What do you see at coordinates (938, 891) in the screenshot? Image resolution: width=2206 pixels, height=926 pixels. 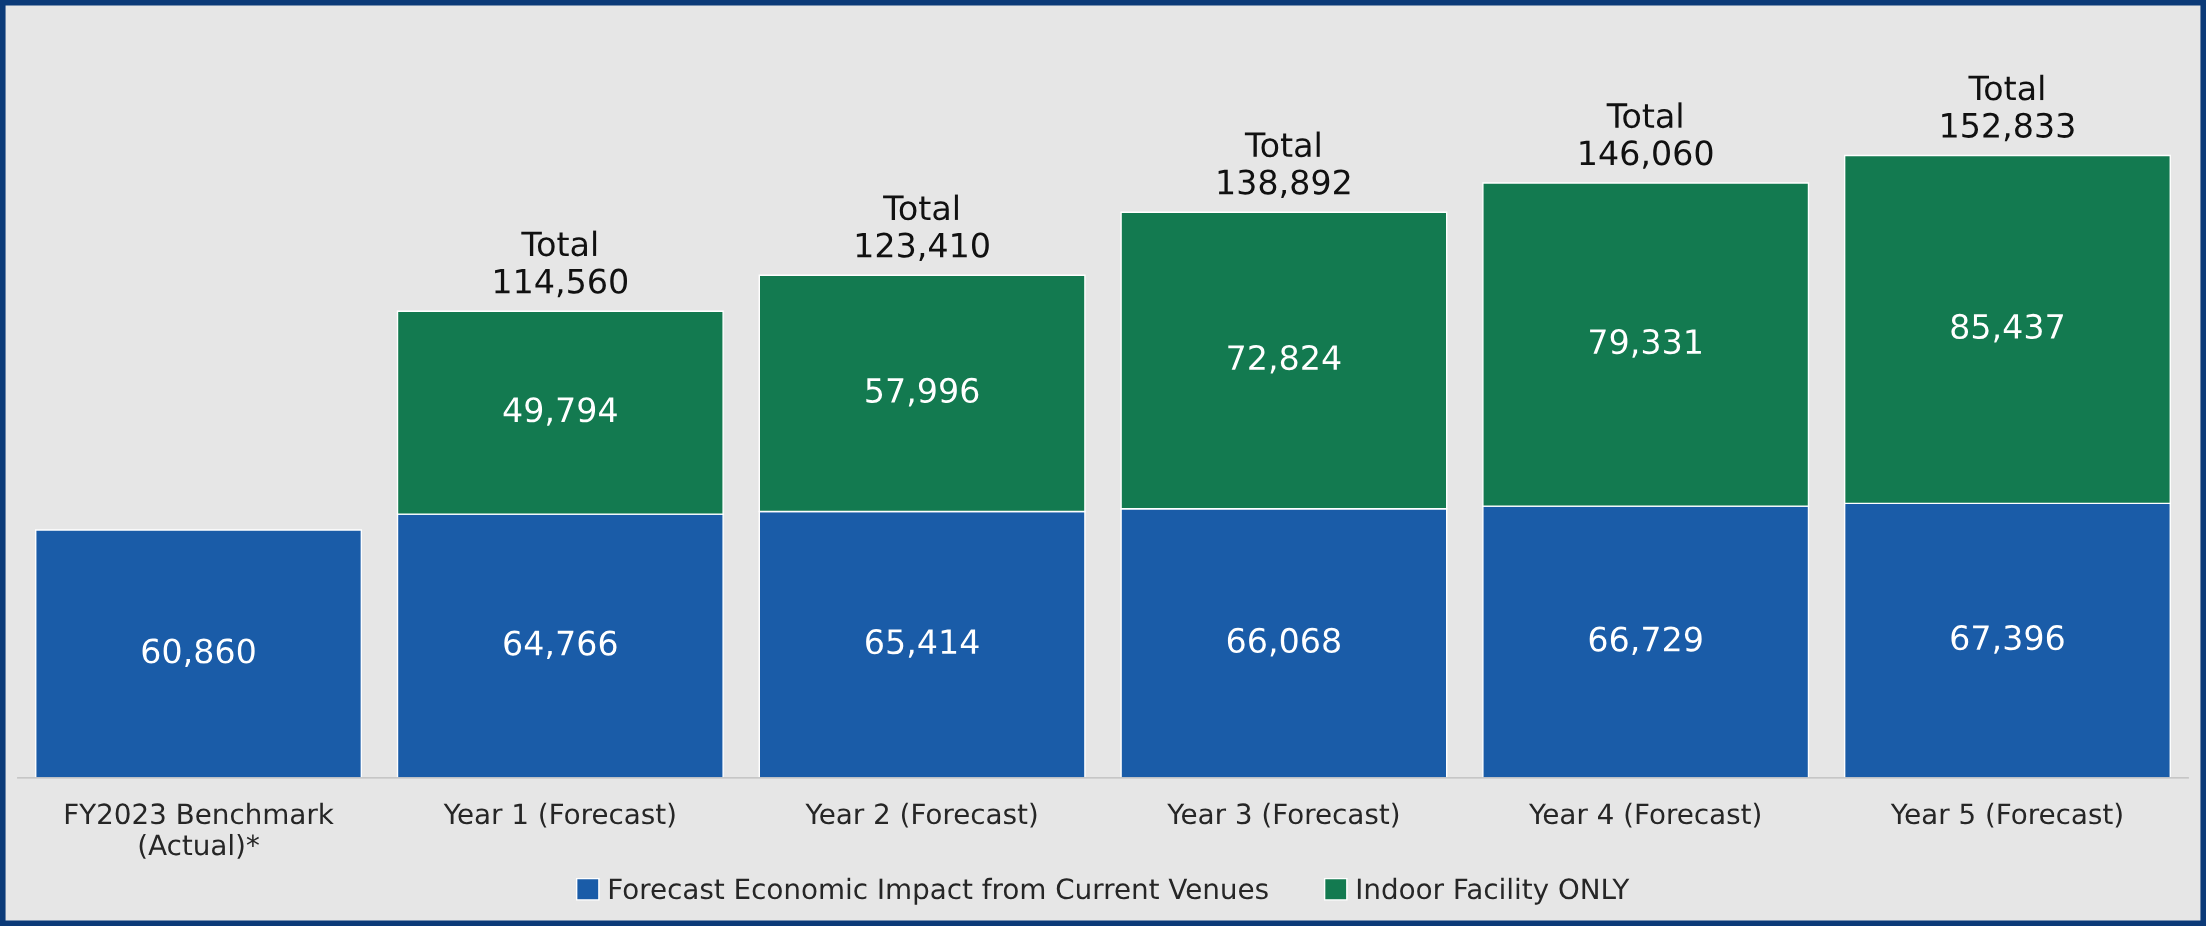 I see `legend-label: Forecast Economic Impact from Current Venues` at bounding box center [938, 891].